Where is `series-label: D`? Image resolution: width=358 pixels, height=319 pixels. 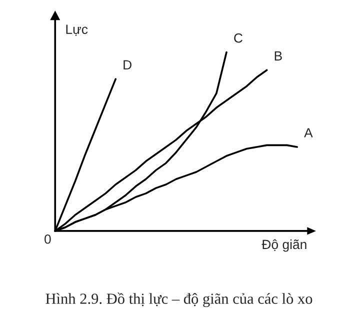
series-label: D is located at coordinates (128, 65).